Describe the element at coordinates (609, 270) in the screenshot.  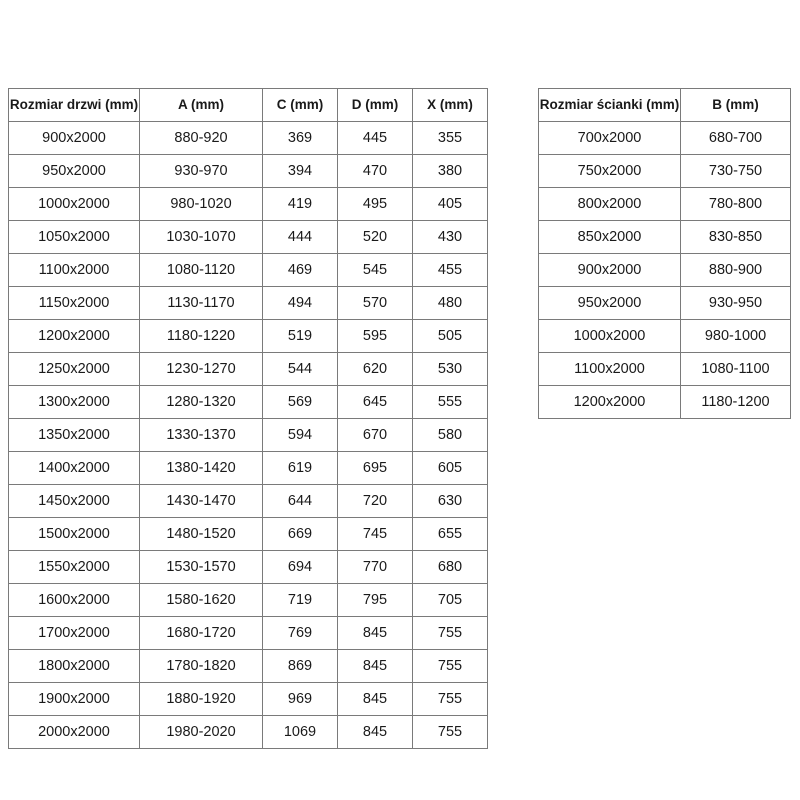
I see `cell-wall-size: 900x2000` at that location.